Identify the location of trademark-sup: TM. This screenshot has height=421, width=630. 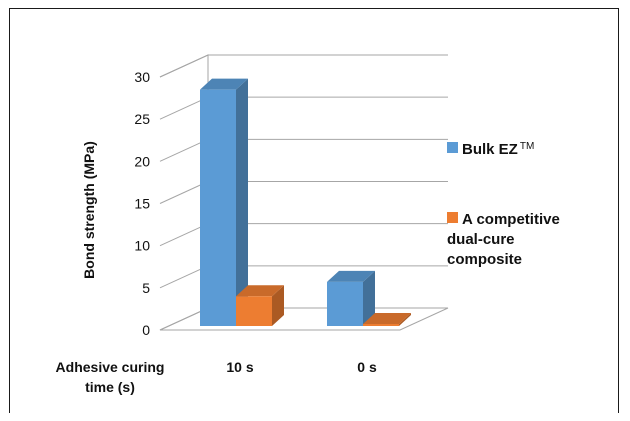
(527, 146).